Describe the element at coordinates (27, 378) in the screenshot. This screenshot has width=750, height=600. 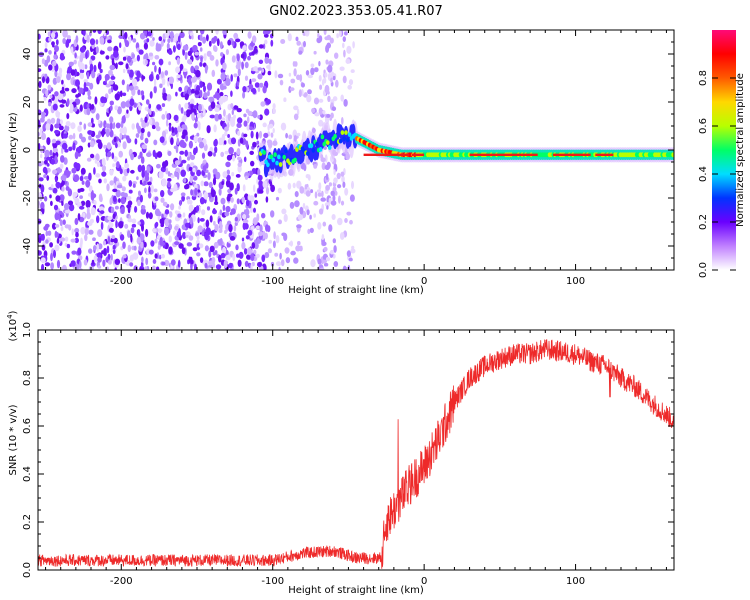
I see `snr-ytick-label: 0.8` at that location.